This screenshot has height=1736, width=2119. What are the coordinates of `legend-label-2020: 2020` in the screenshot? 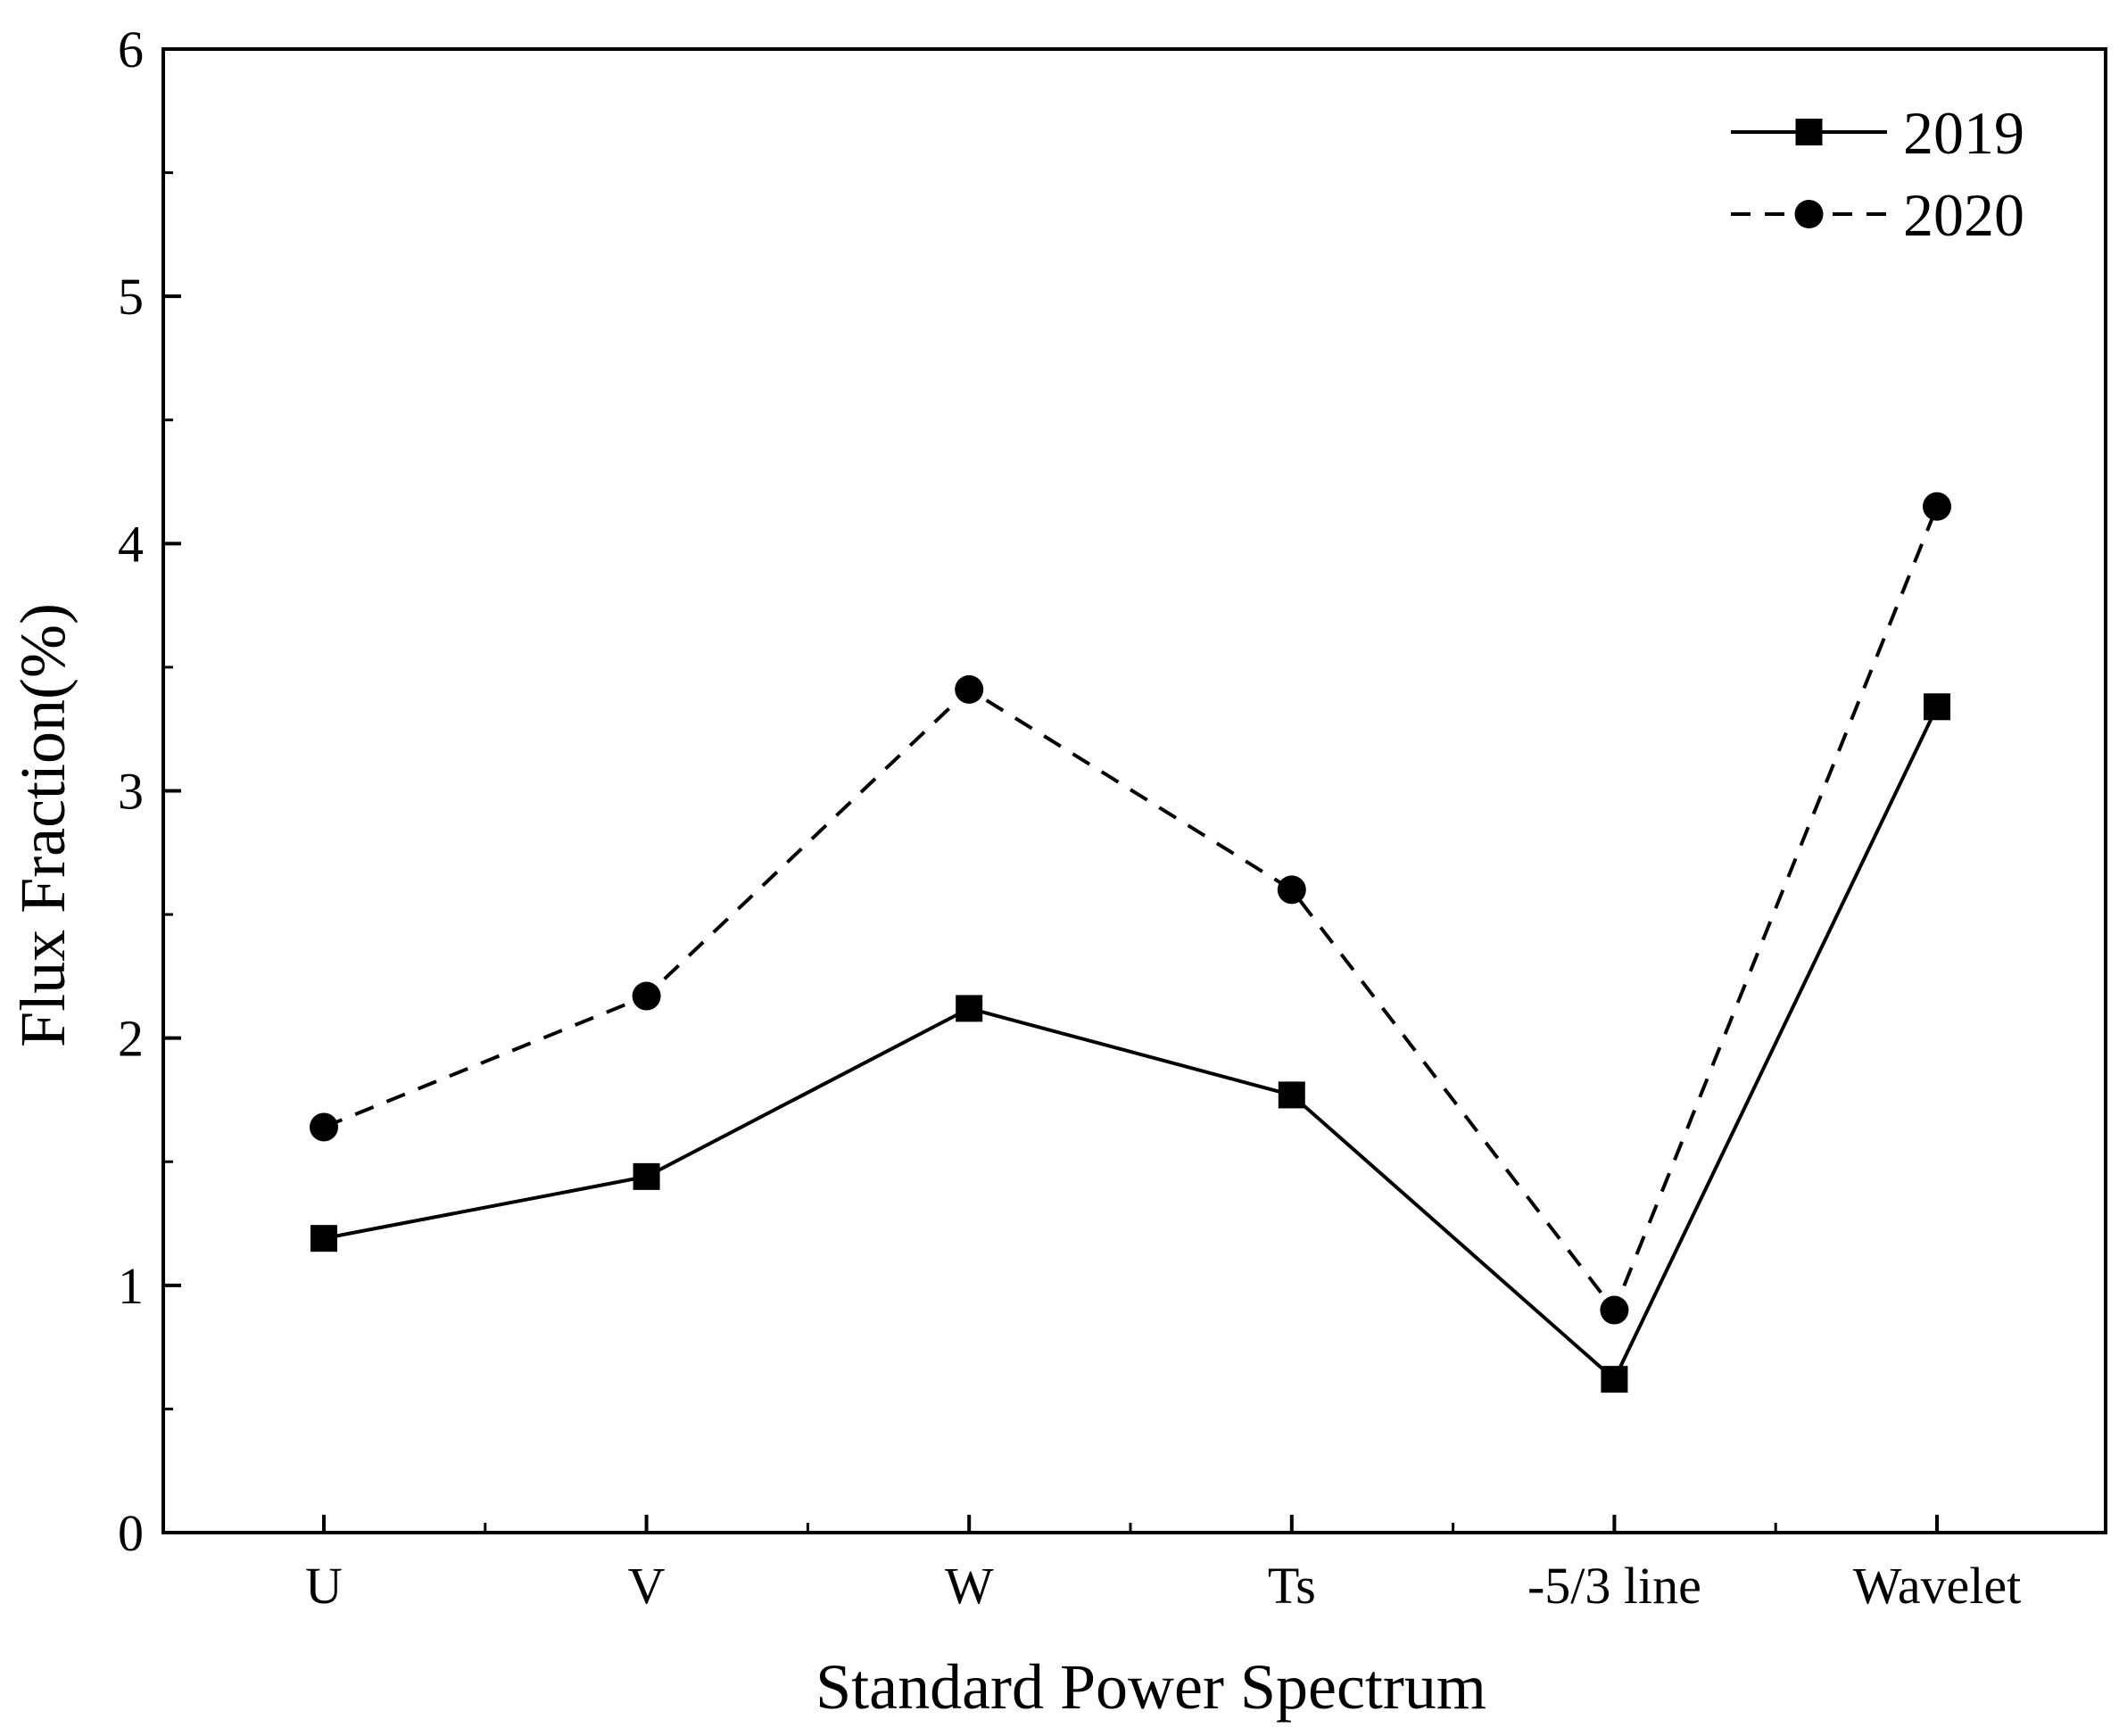 It's located at (1963, 215).